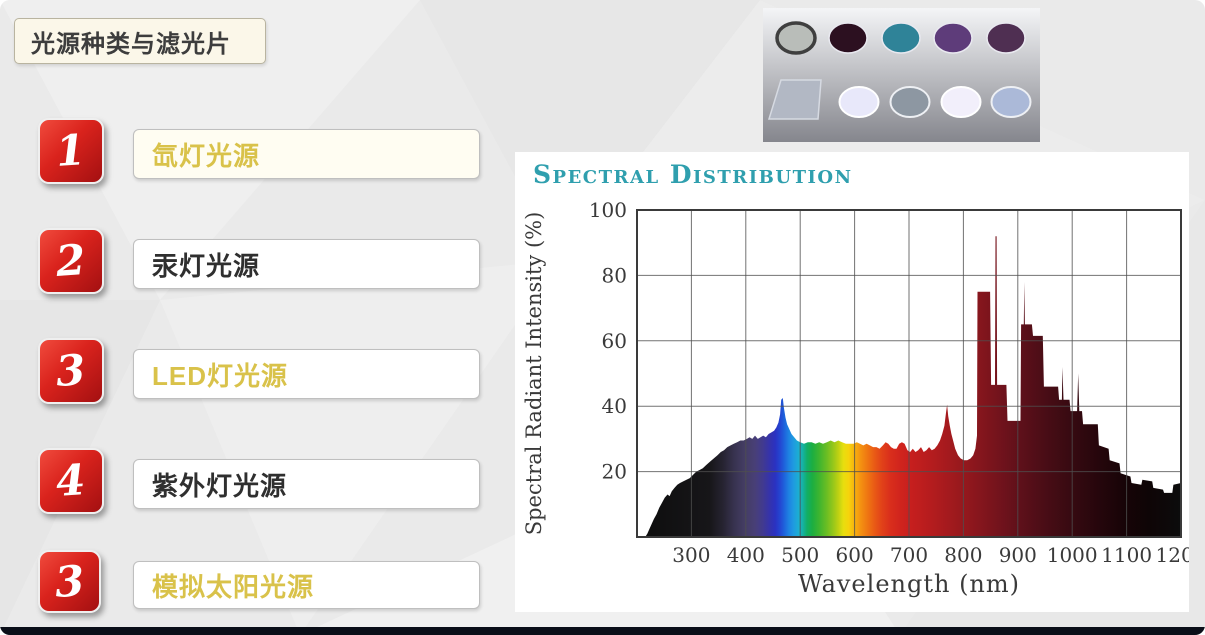 The height and width of the screenshot is (635, 1205). What do you see at coordinates (953, 38) in the screenshot?
I see `purple-filter` at bounding box center [953, 38].